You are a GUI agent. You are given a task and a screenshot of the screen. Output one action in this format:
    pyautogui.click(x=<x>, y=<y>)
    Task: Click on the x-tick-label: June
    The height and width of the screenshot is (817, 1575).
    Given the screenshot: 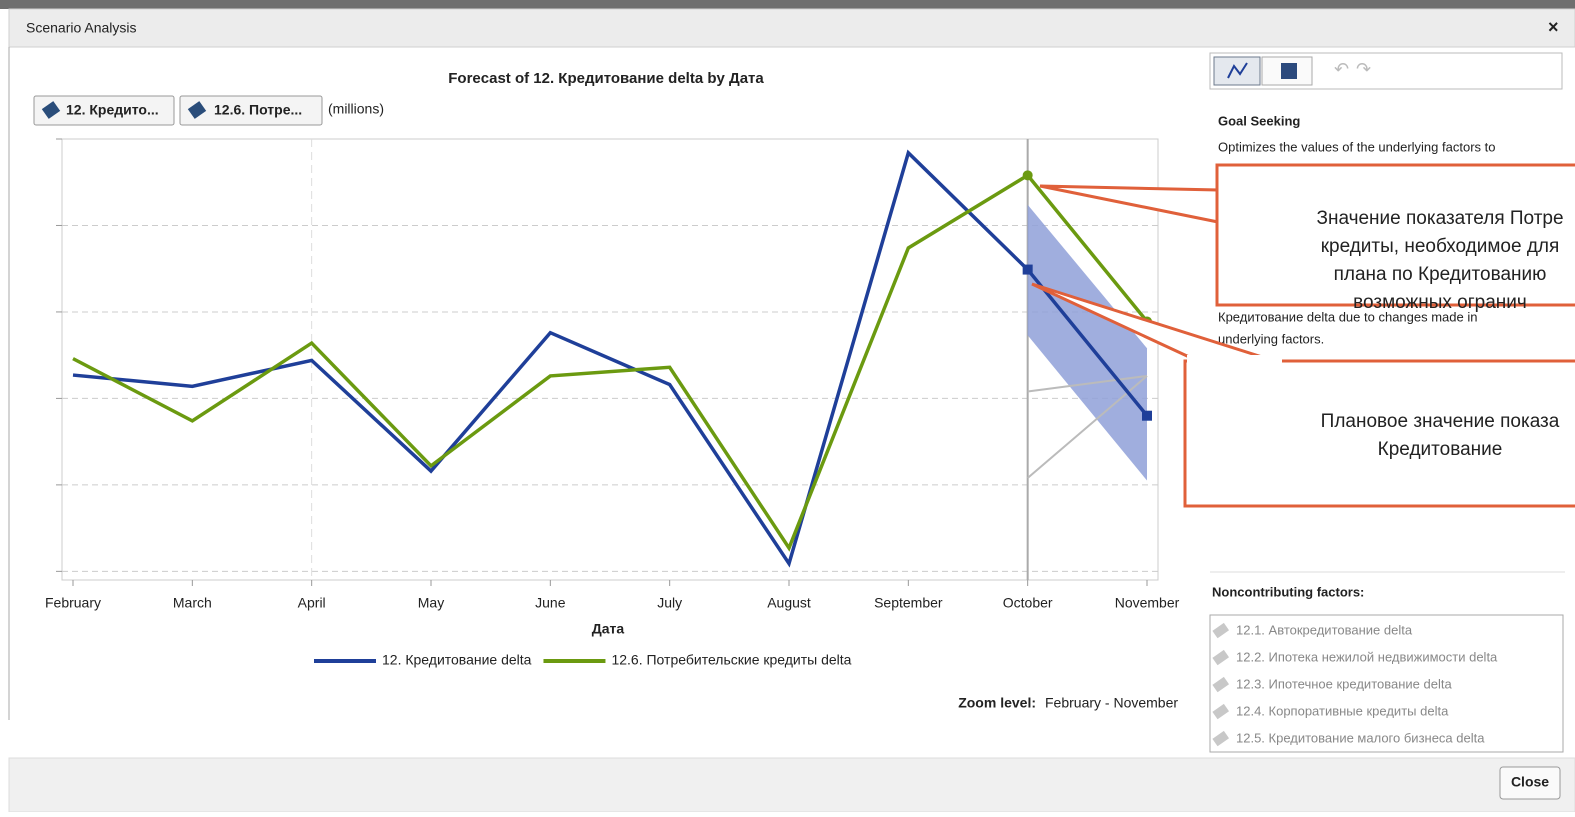 What is the action you would take?
    pyautogui.click(x=550, y=603)
    